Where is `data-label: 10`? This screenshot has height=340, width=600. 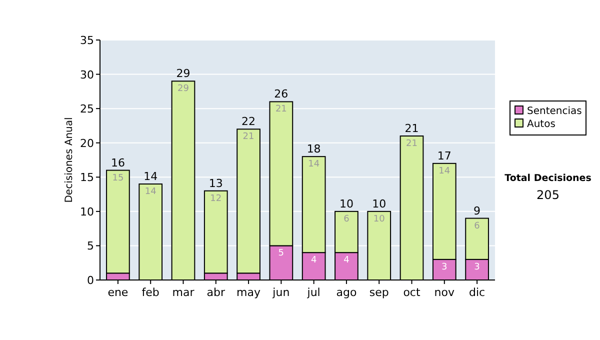 data-label: 10 is located at coordinates (379, 219).